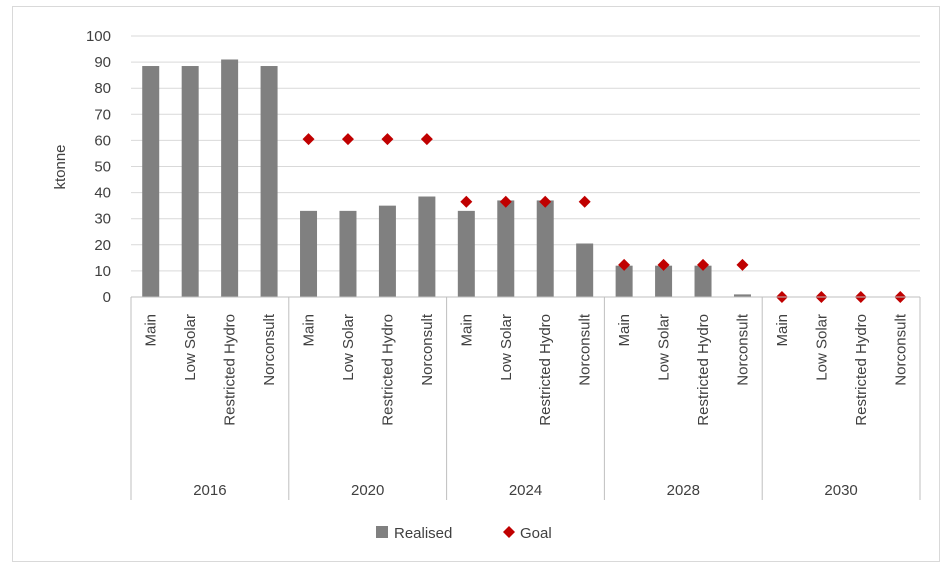 This screenshot has height=568, width=952. Describe the element at coordinates (102, 62) in the screenshot. I see `y-tick-label: 90` at that location.